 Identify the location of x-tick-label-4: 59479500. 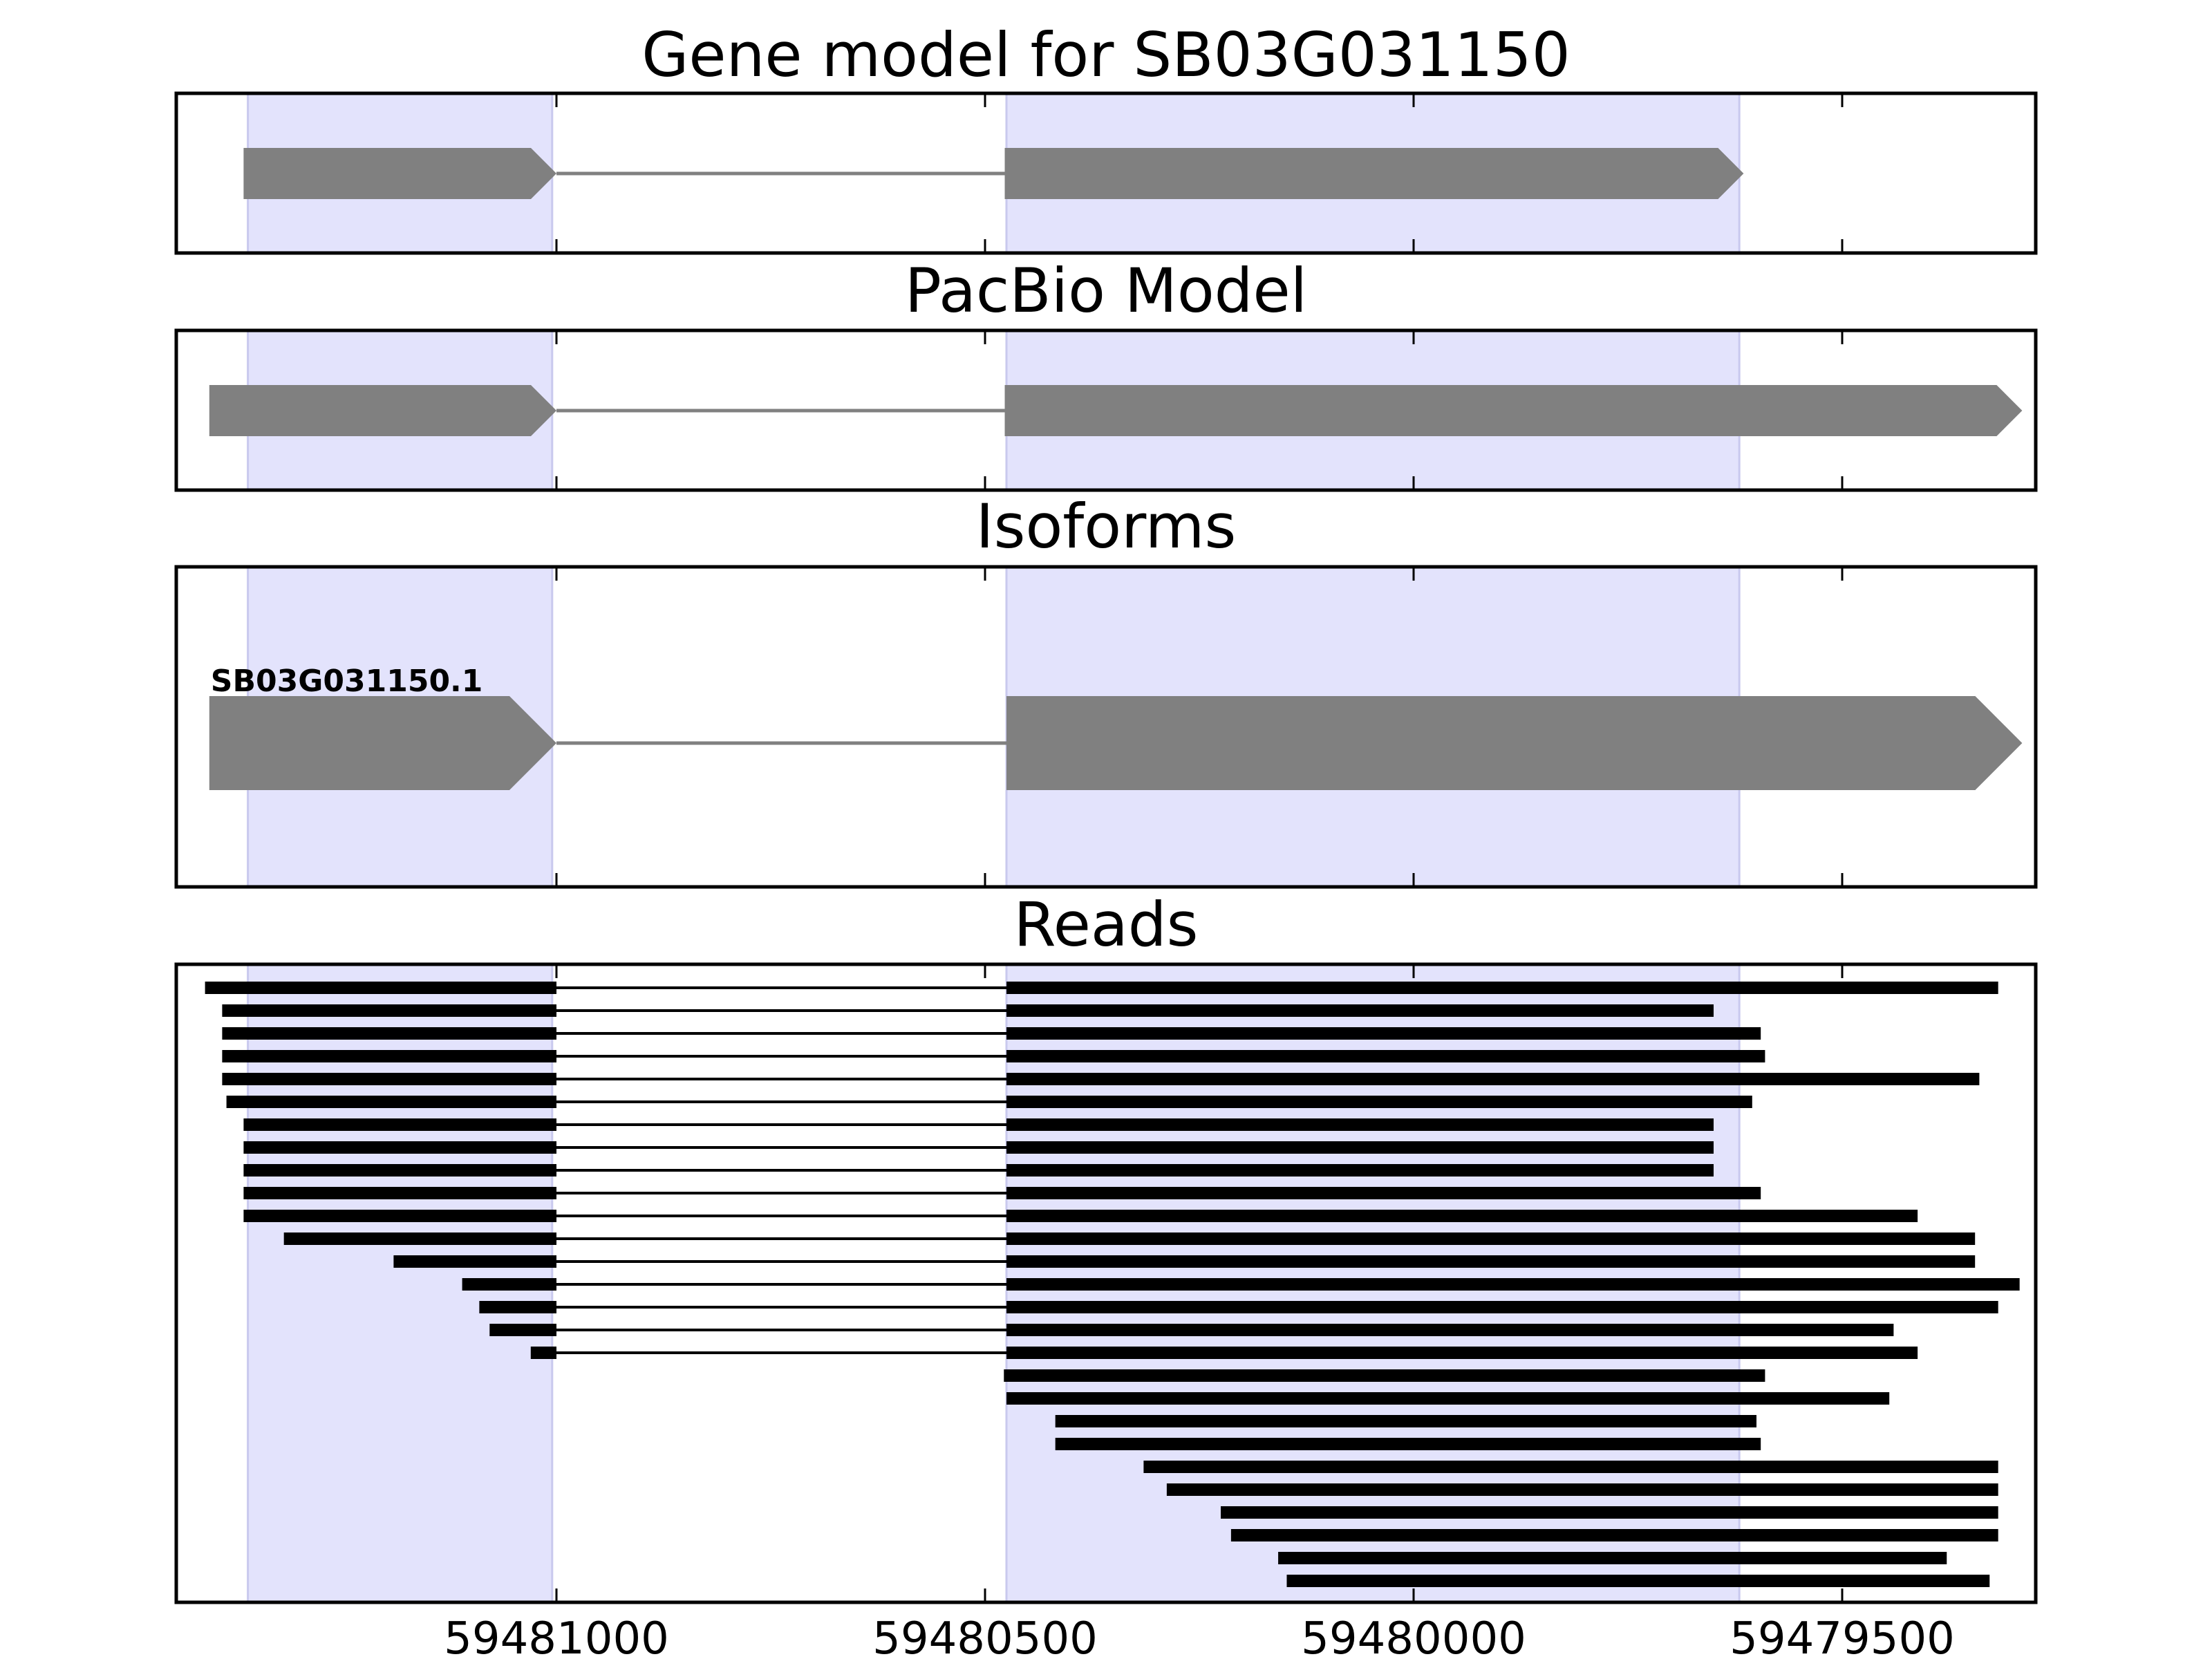
(1843, 1636).